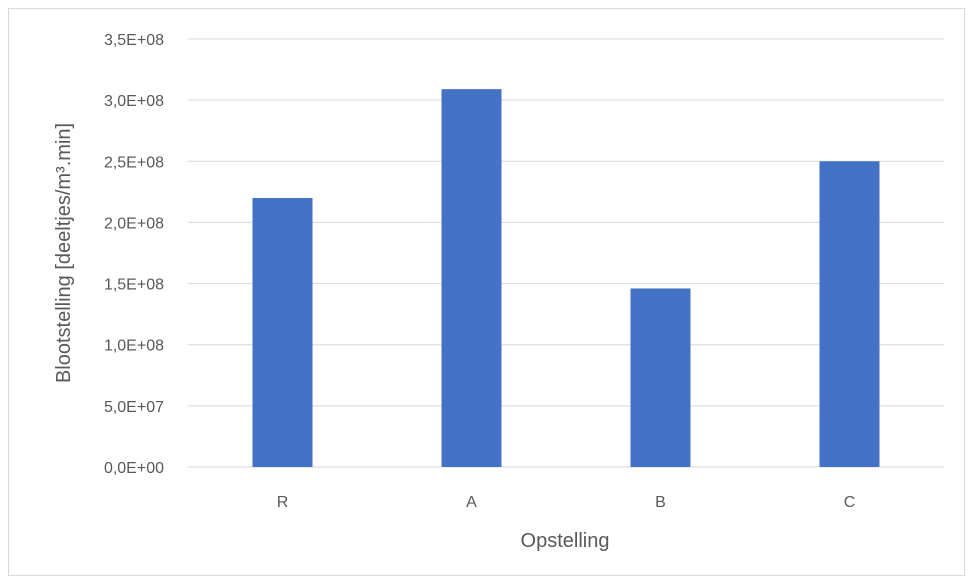 This screenshot has width=970, height=581. Describe the element at coordinates (849, 314) in the screenshot. I see `bar-c` at that location.